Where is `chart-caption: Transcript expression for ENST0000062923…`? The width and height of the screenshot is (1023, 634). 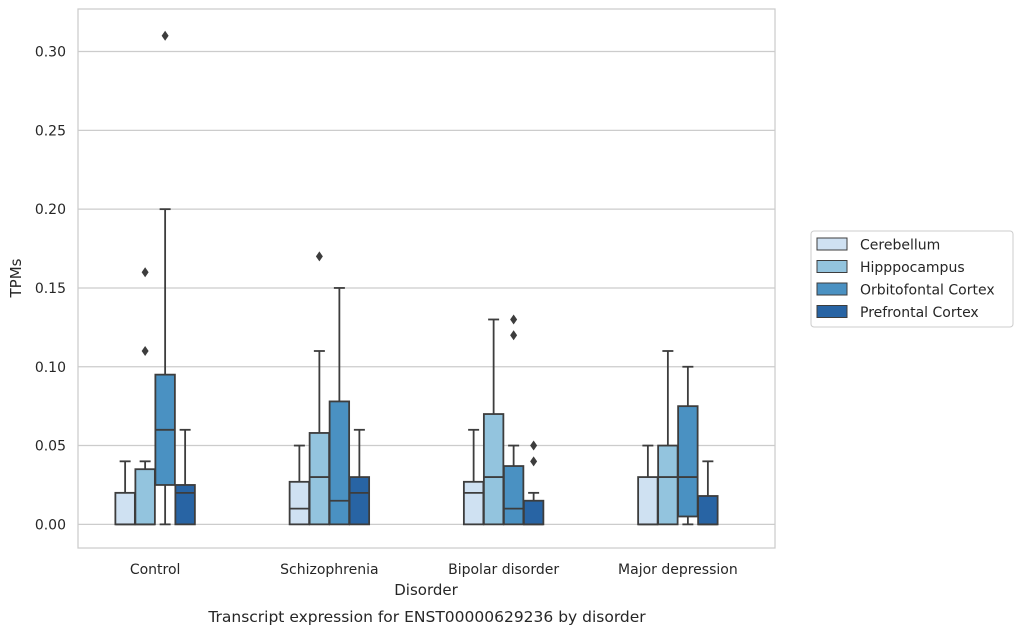 chart-caption: Transcript expression for ENST0000062923… is located at coordinates (426, 617).